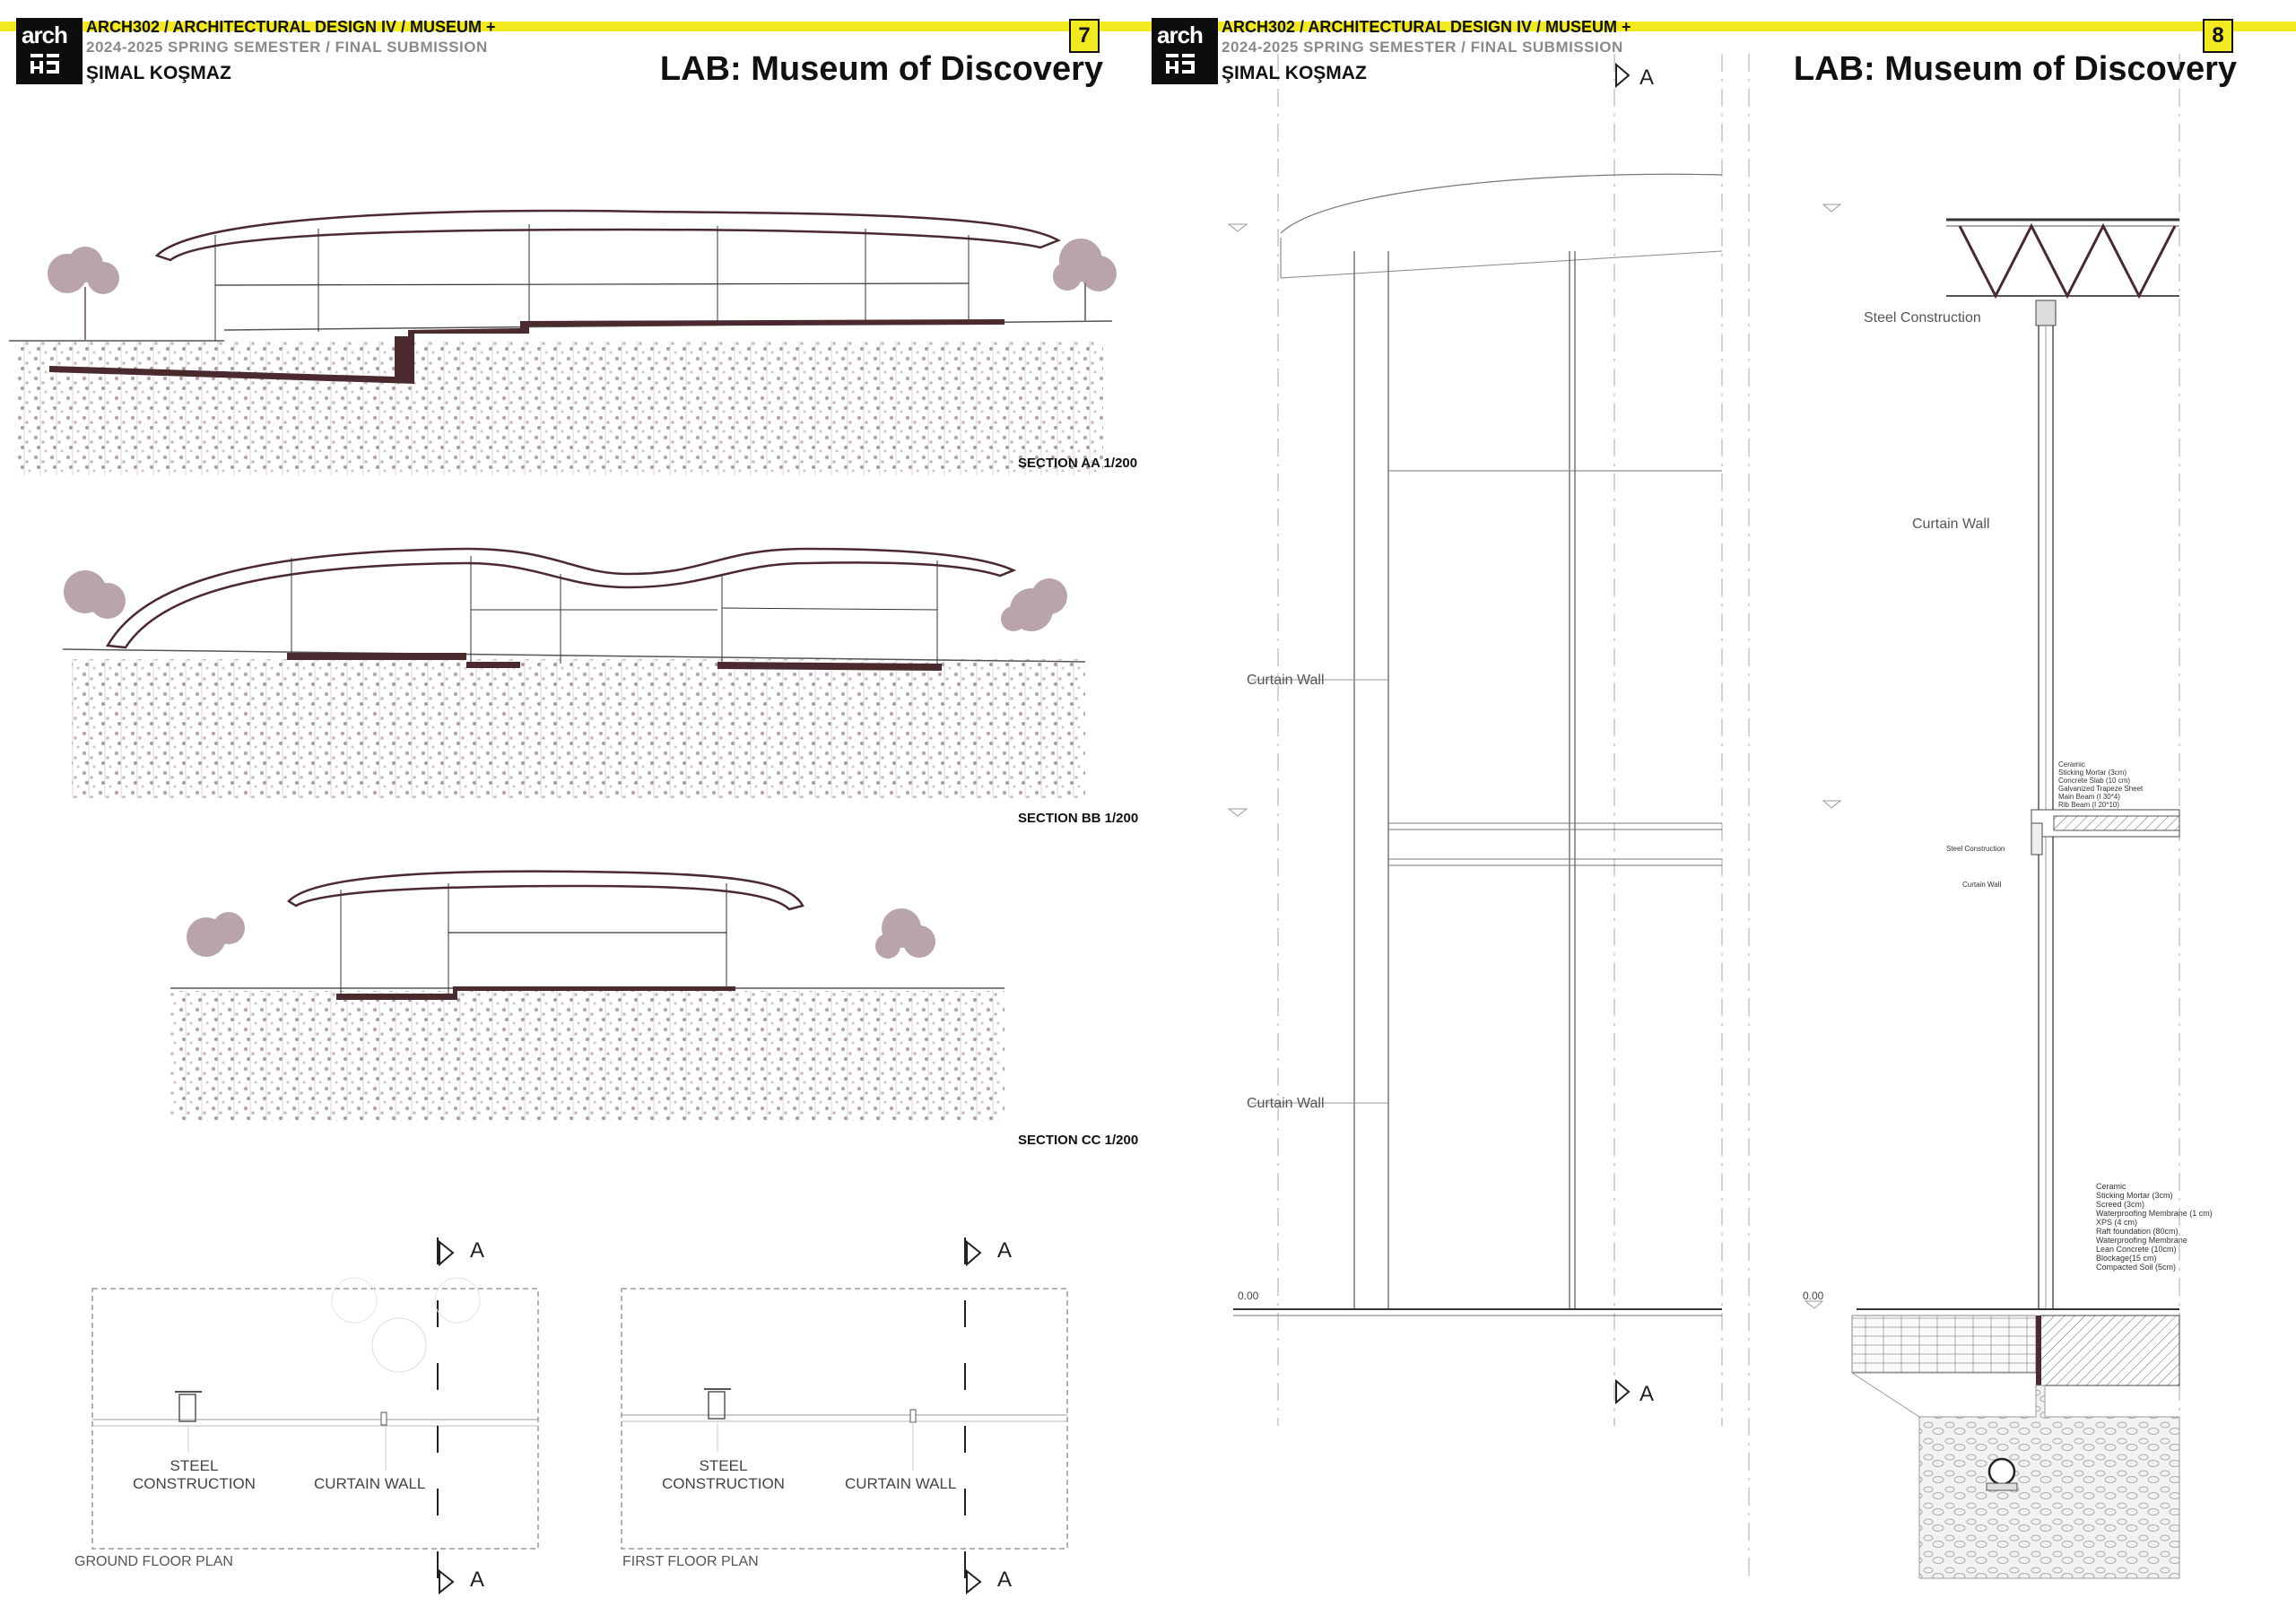 The width and height of the screenshot is (2296, 1624). Describe the element at coordinates (607, 235) in the screenshot. I see `section-aa-roof` at that location.